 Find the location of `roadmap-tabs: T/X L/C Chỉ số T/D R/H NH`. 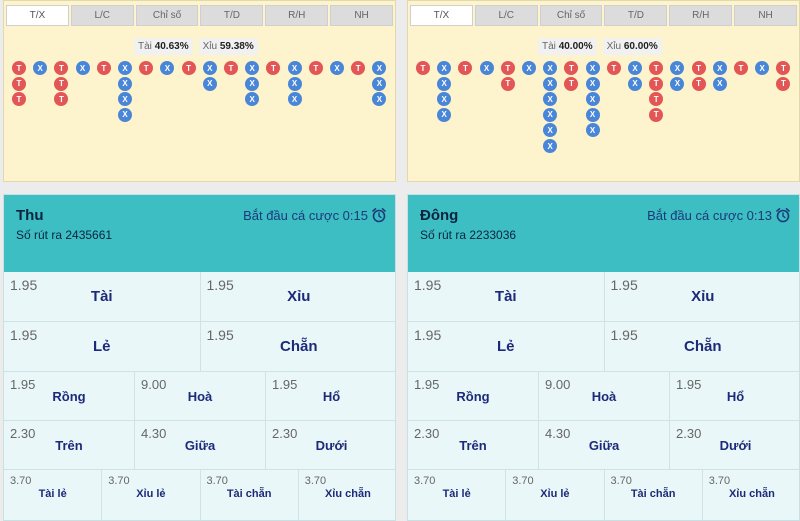

roadmap-tabs: T/X L/C Chỉ số T/D R/H NH is located at coordinates (603, 15).